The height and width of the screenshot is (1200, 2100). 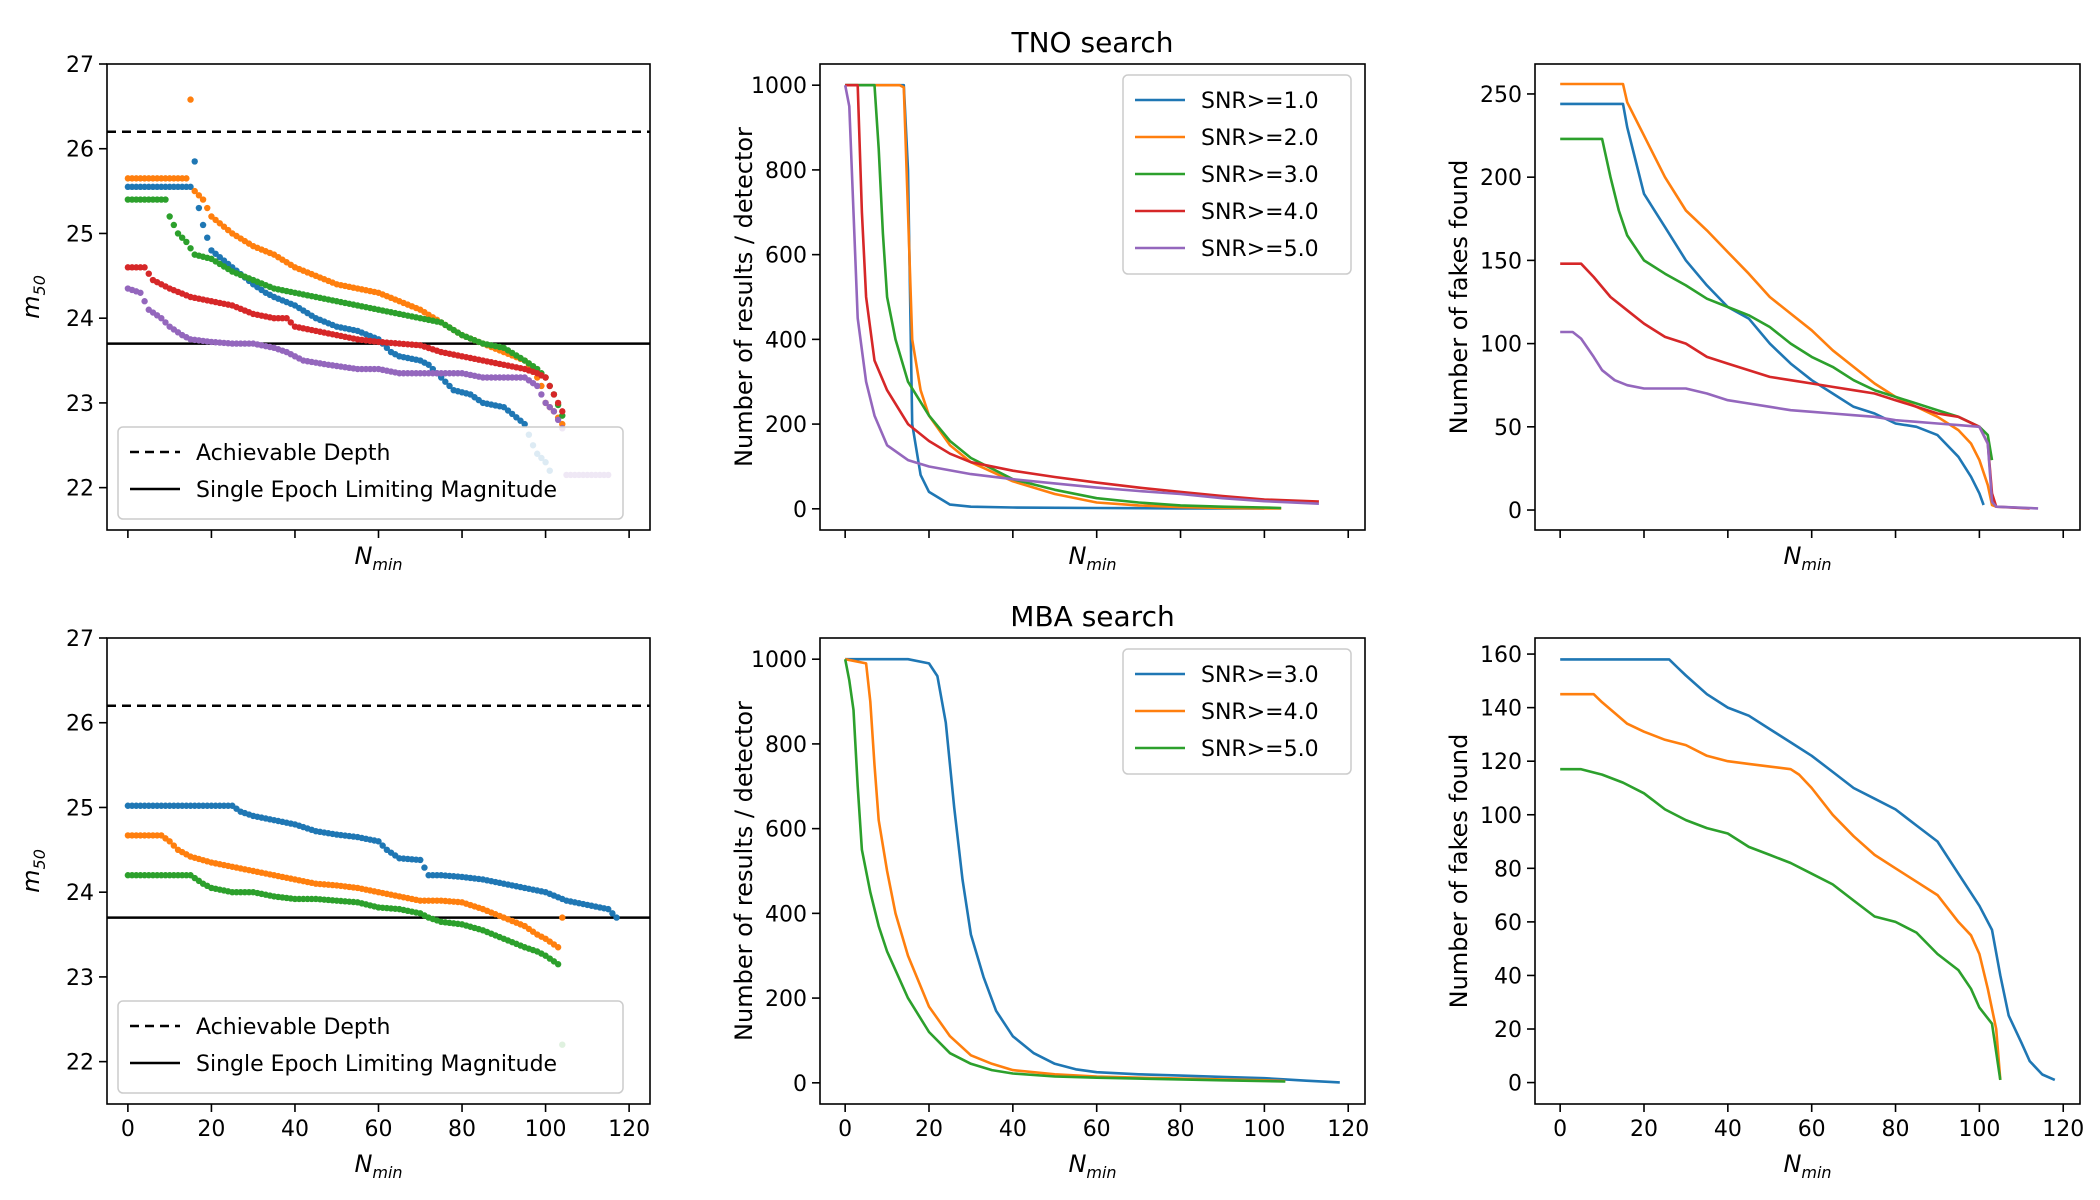 What do you see at coordinates (1260, 138) in the screenshot?
I see `legend-entry: SNR>=2.0` at bounding box center [1260, 138].